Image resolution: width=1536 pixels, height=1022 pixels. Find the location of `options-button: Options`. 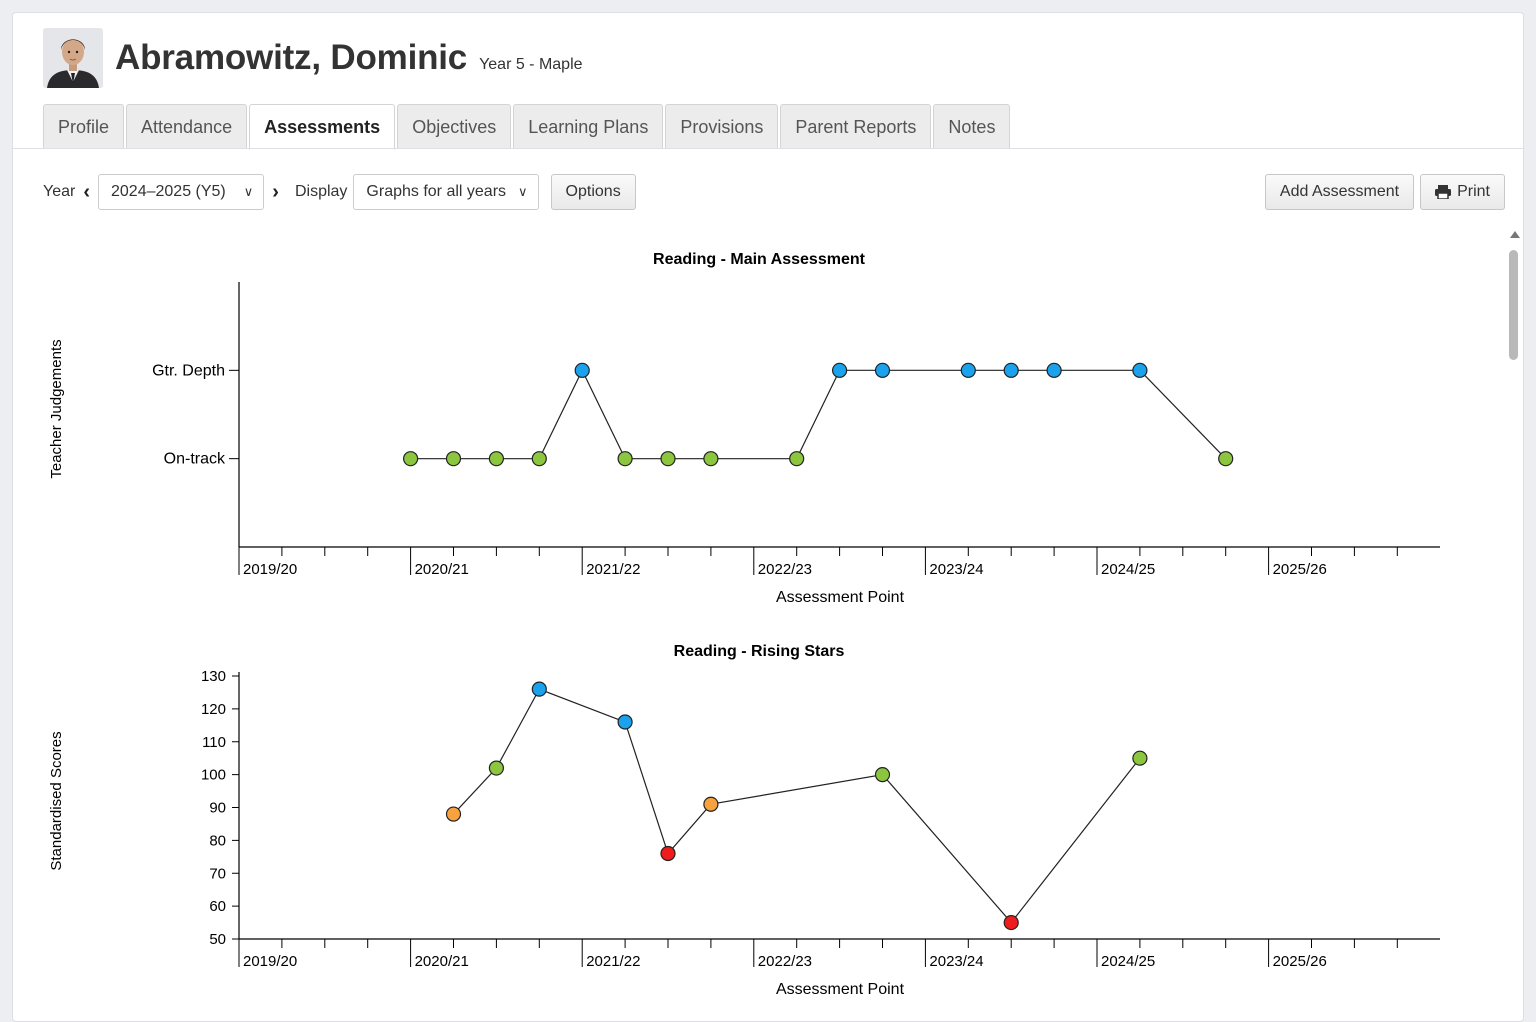

options-button: Options is located at coordinates (593, 192).